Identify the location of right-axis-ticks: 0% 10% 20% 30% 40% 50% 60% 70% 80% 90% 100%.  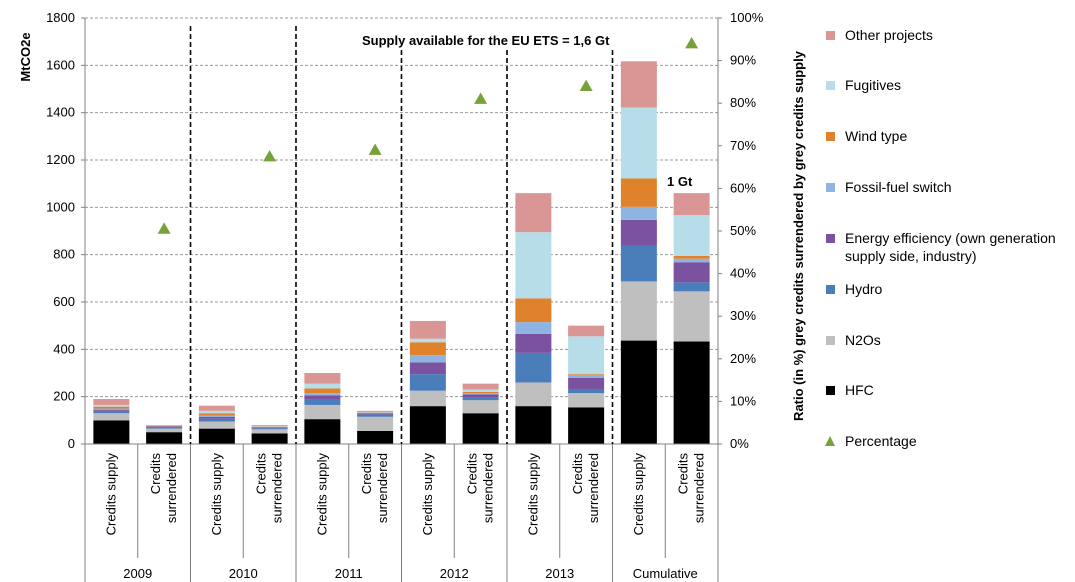
(741, 230).